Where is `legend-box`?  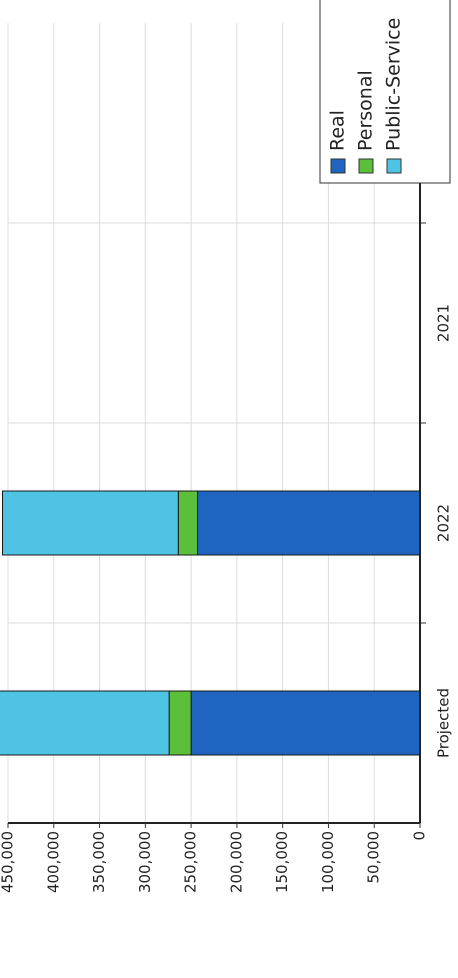 legend-box is located at coordinates (385, 92).